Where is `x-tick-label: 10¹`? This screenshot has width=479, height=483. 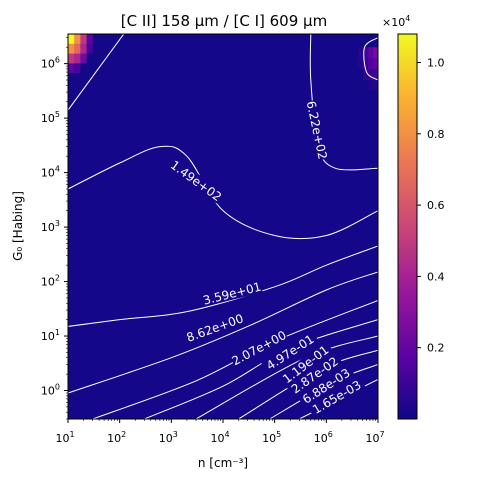 x-tick-label: 10¹ is located at coordinates (64, 437).